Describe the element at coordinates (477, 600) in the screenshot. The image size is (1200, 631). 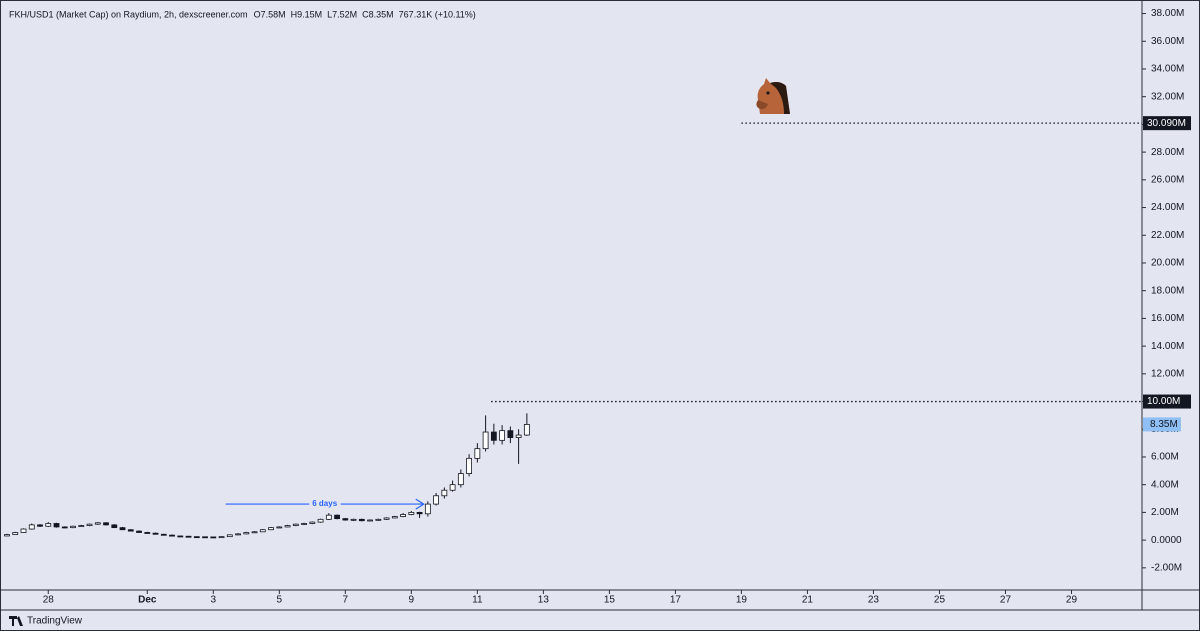
I see `x-tick-label: 11` at that location.